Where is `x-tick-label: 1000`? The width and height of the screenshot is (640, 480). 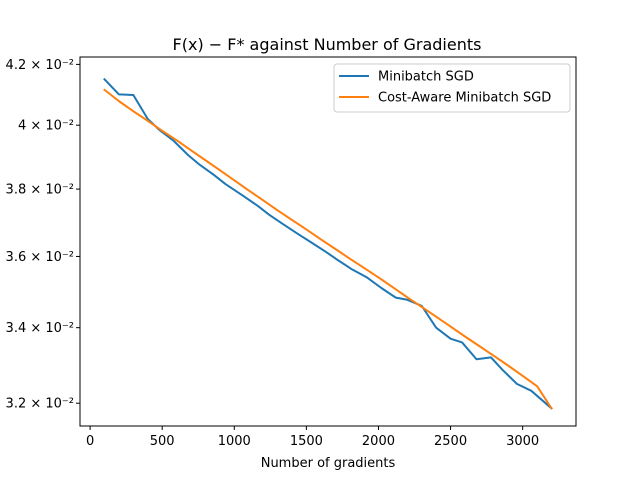
x-tick-label: 1000 is located at coordinates (234, 441).